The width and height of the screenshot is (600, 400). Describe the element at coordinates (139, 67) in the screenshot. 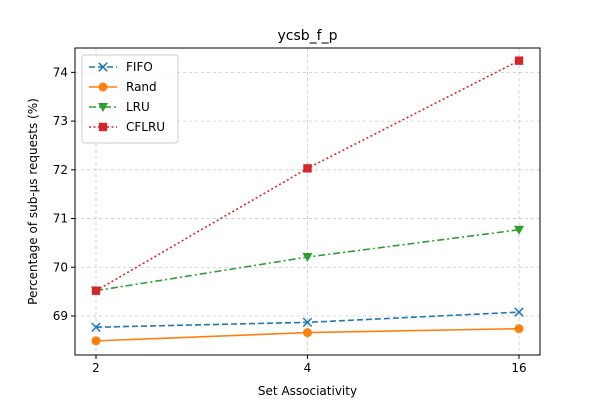

I see `legend-label-fifo: FIFO` at that location.